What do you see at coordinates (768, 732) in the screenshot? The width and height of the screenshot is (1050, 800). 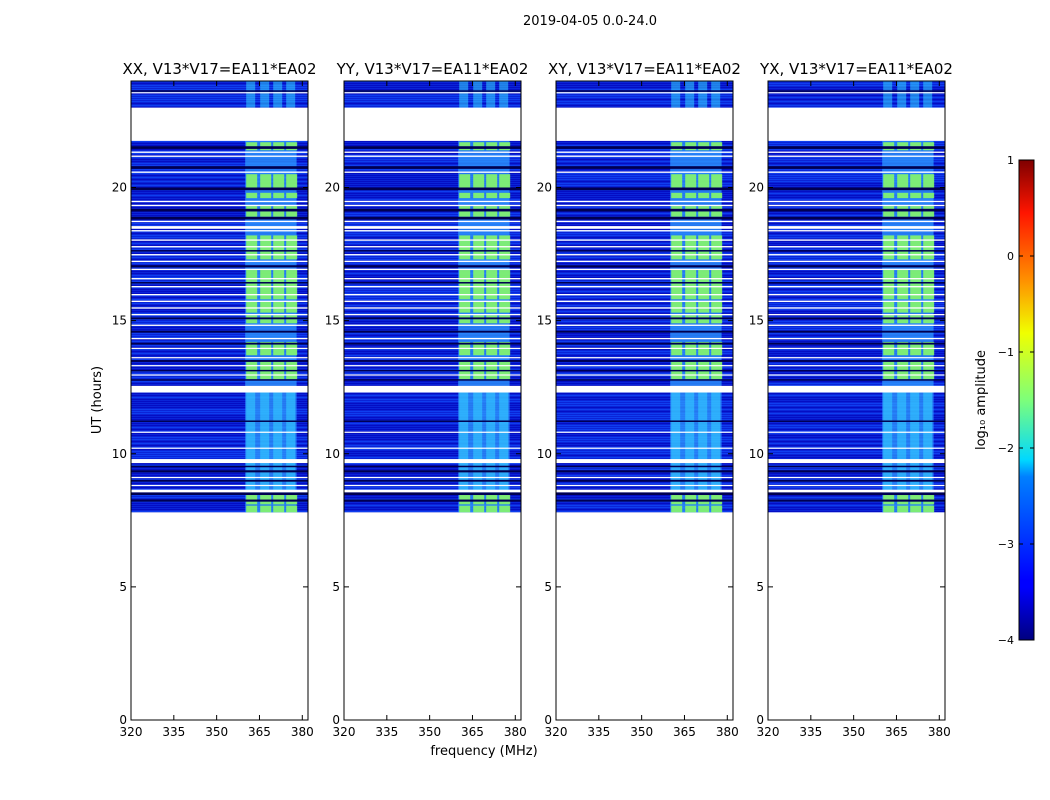 I see `x-tick-label: 320` at bounding box center [768, 732].